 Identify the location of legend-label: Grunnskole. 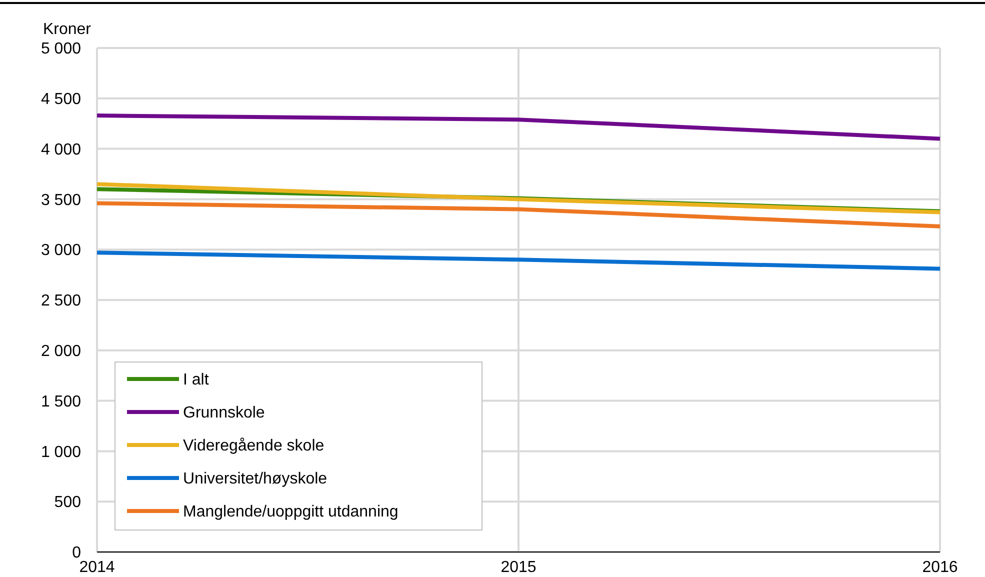
(224, 413).